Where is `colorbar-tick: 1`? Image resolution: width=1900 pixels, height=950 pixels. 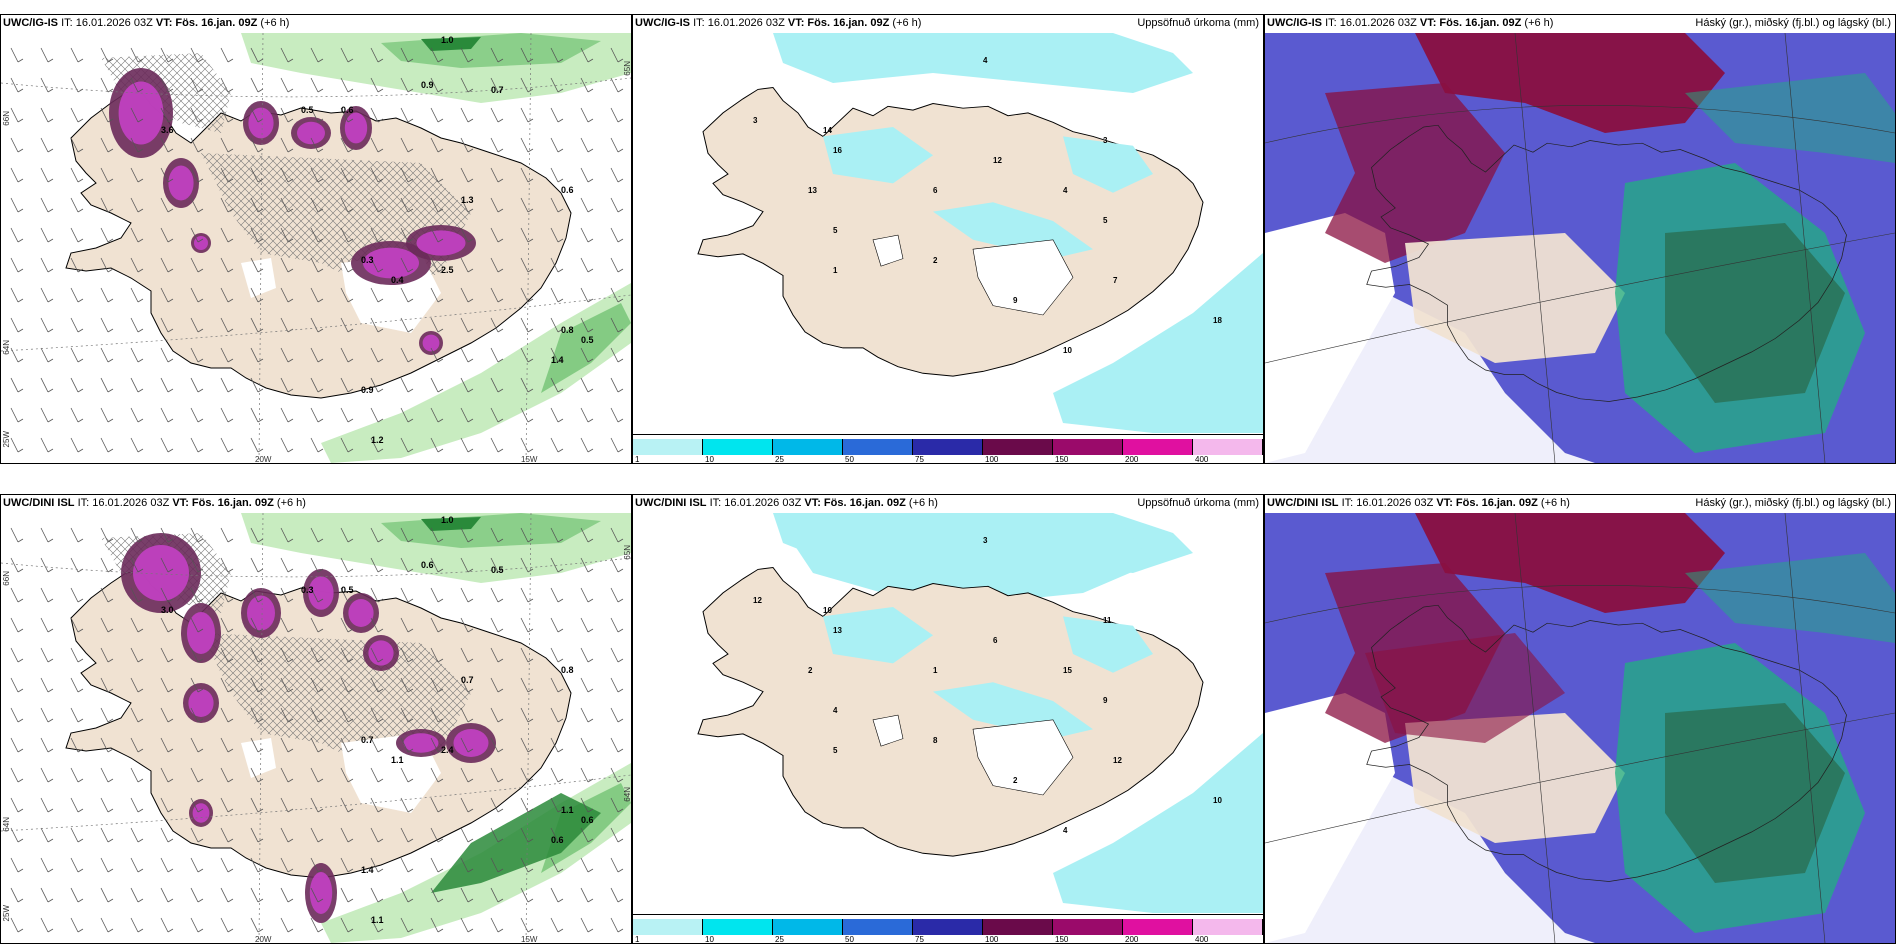 colorbar-tick: 1 is located at coordinates (637, 939).